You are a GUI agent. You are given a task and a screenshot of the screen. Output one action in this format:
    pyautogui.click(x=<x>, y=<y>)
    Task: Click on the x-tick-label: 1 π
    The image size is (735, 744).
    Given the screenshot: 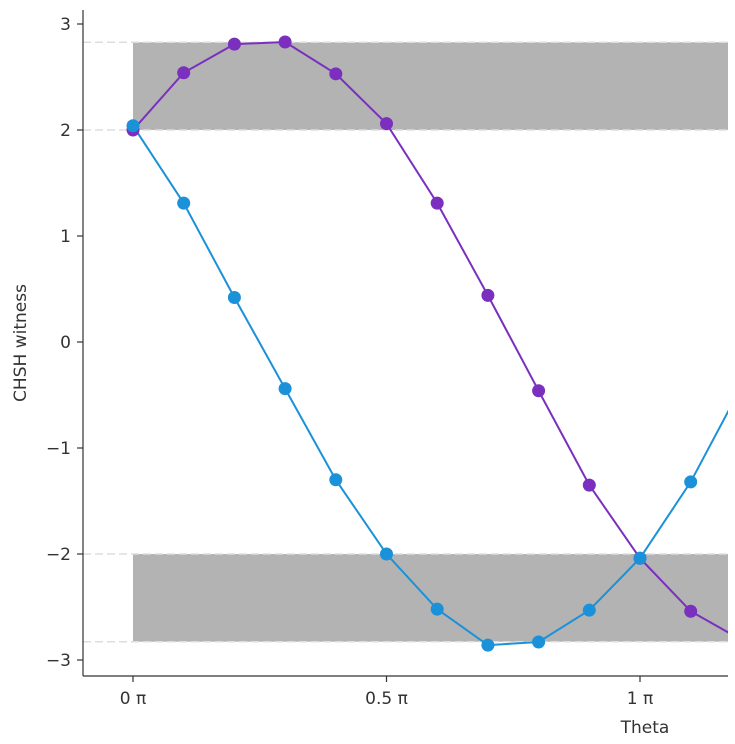 What is the action you would take?
    pyautogui.click(x=640, y=699)
    